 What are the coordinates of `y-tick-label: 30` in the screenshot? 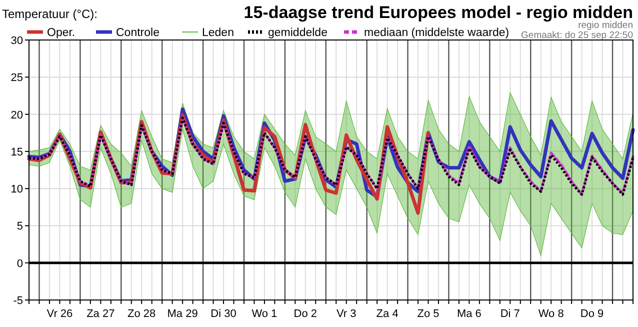 It's located at (16, 41).